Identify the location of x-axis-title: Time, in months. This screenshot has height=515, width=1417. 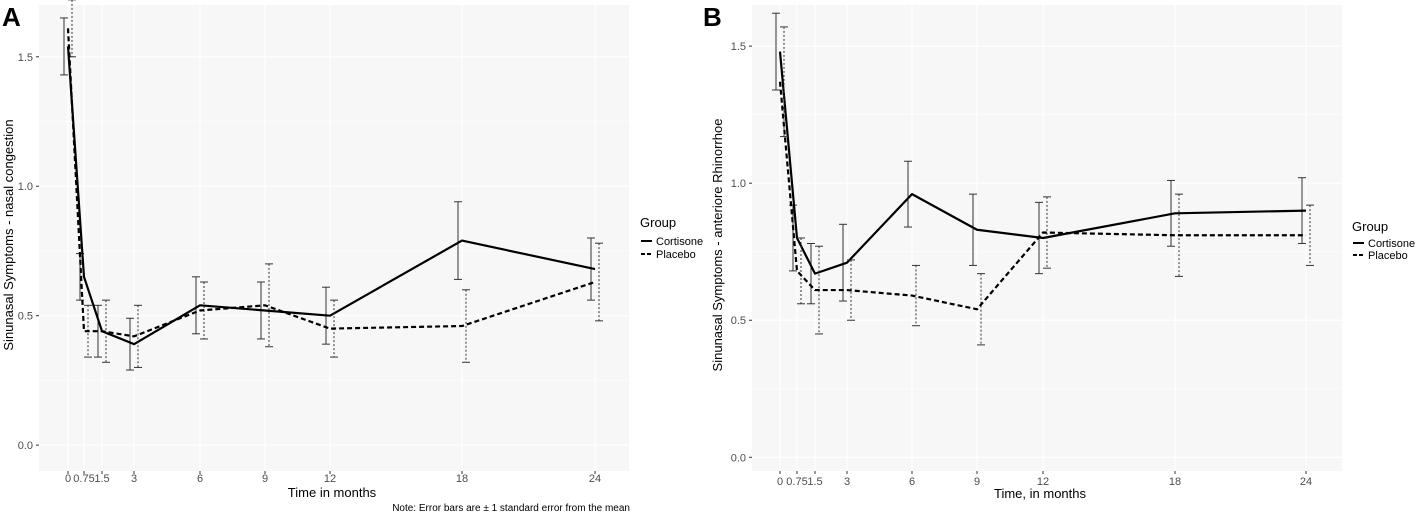
(1040, 493).